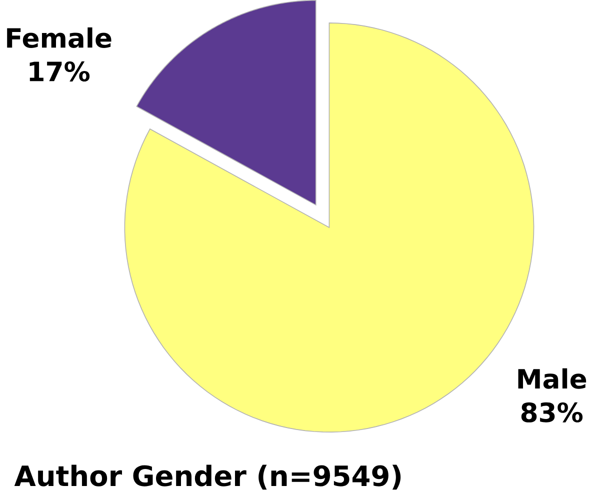 The width and height of the screenshot is (592, 494). Describe the element at coordinates (207, 477) in the screenshot. I see `text: Author Gender (n=9549)` at that location.